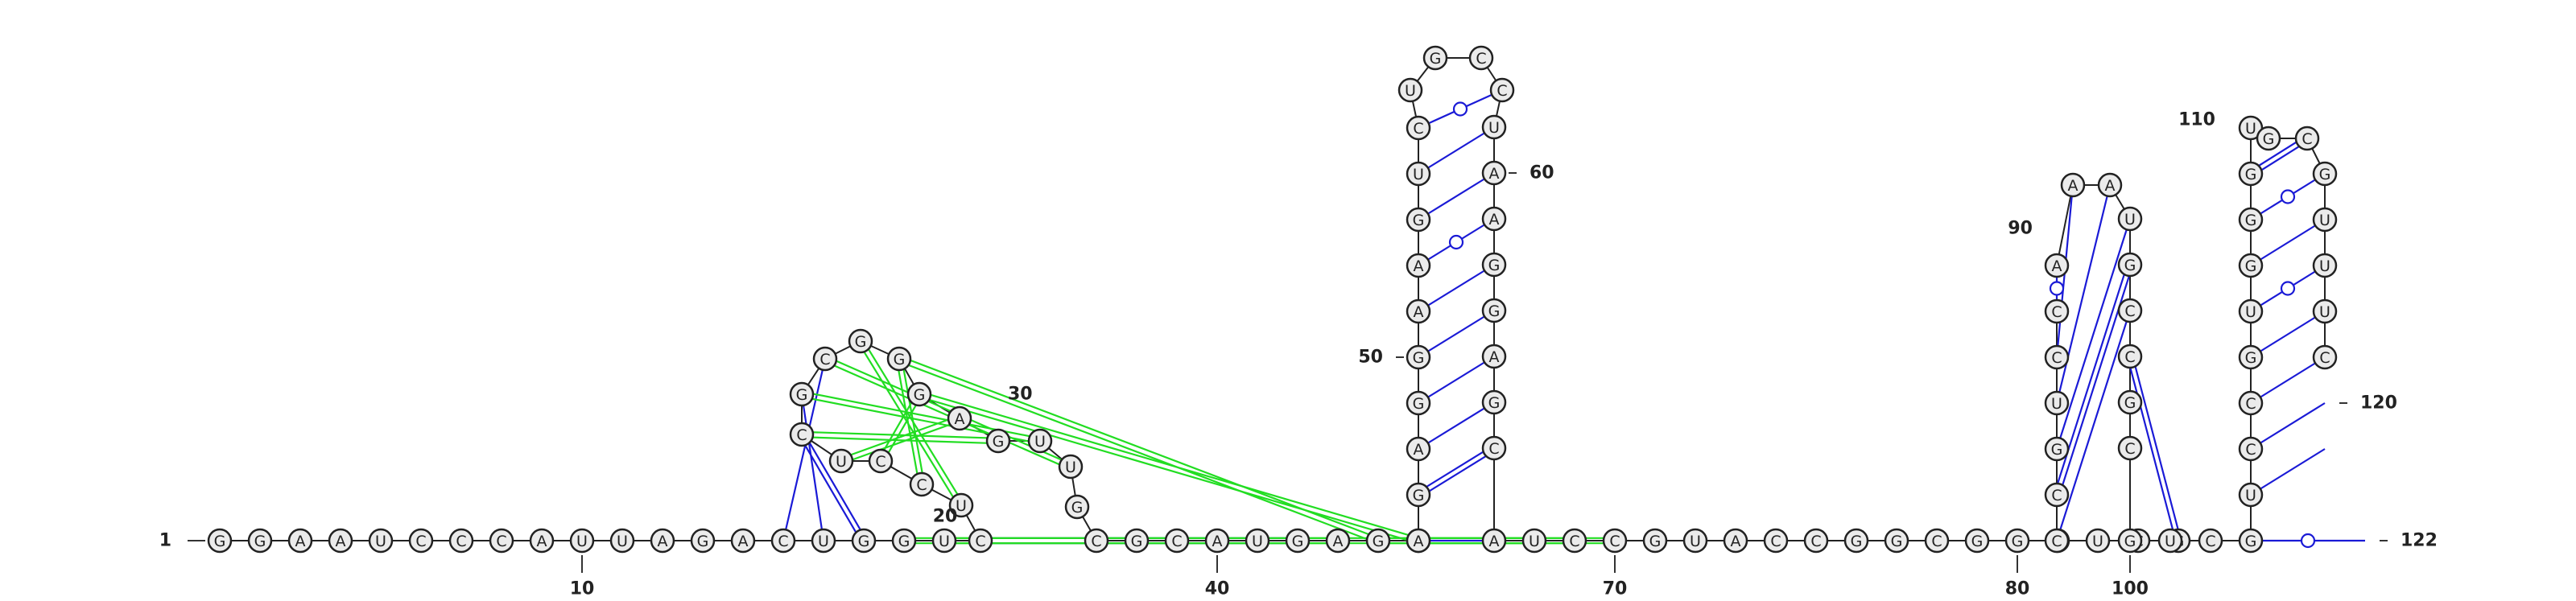 This screenshot has height=601, width=2576. What do you see at coordinates (1542, 173) in the screenshot?
I see `number-label: 60` at bounding box center [1542, 173].